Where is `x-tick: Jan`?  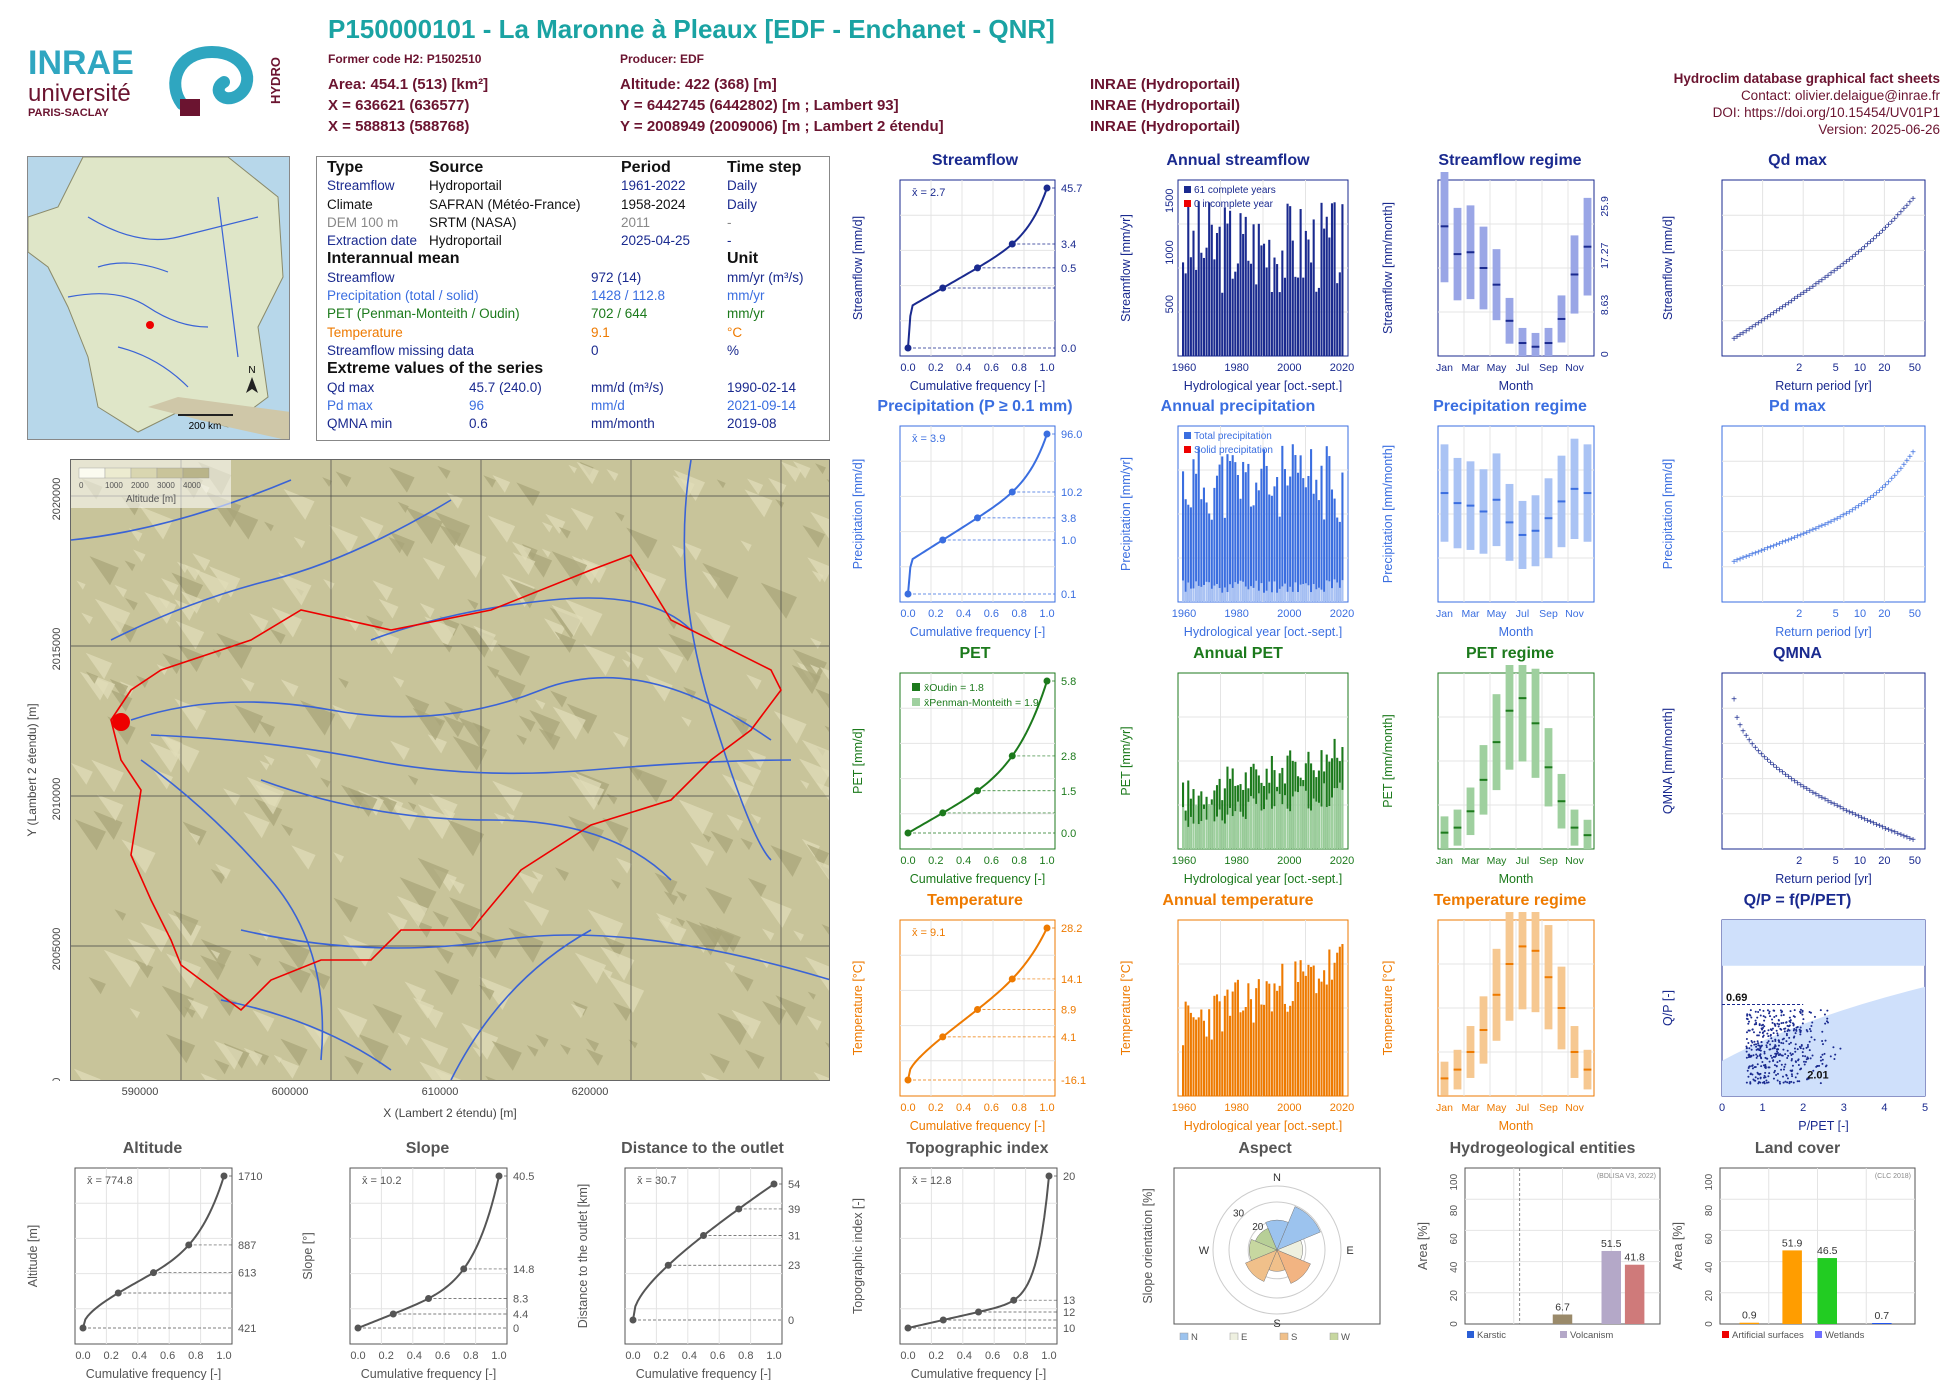 x-tick: Jan is located at coordinates (1444, 368).